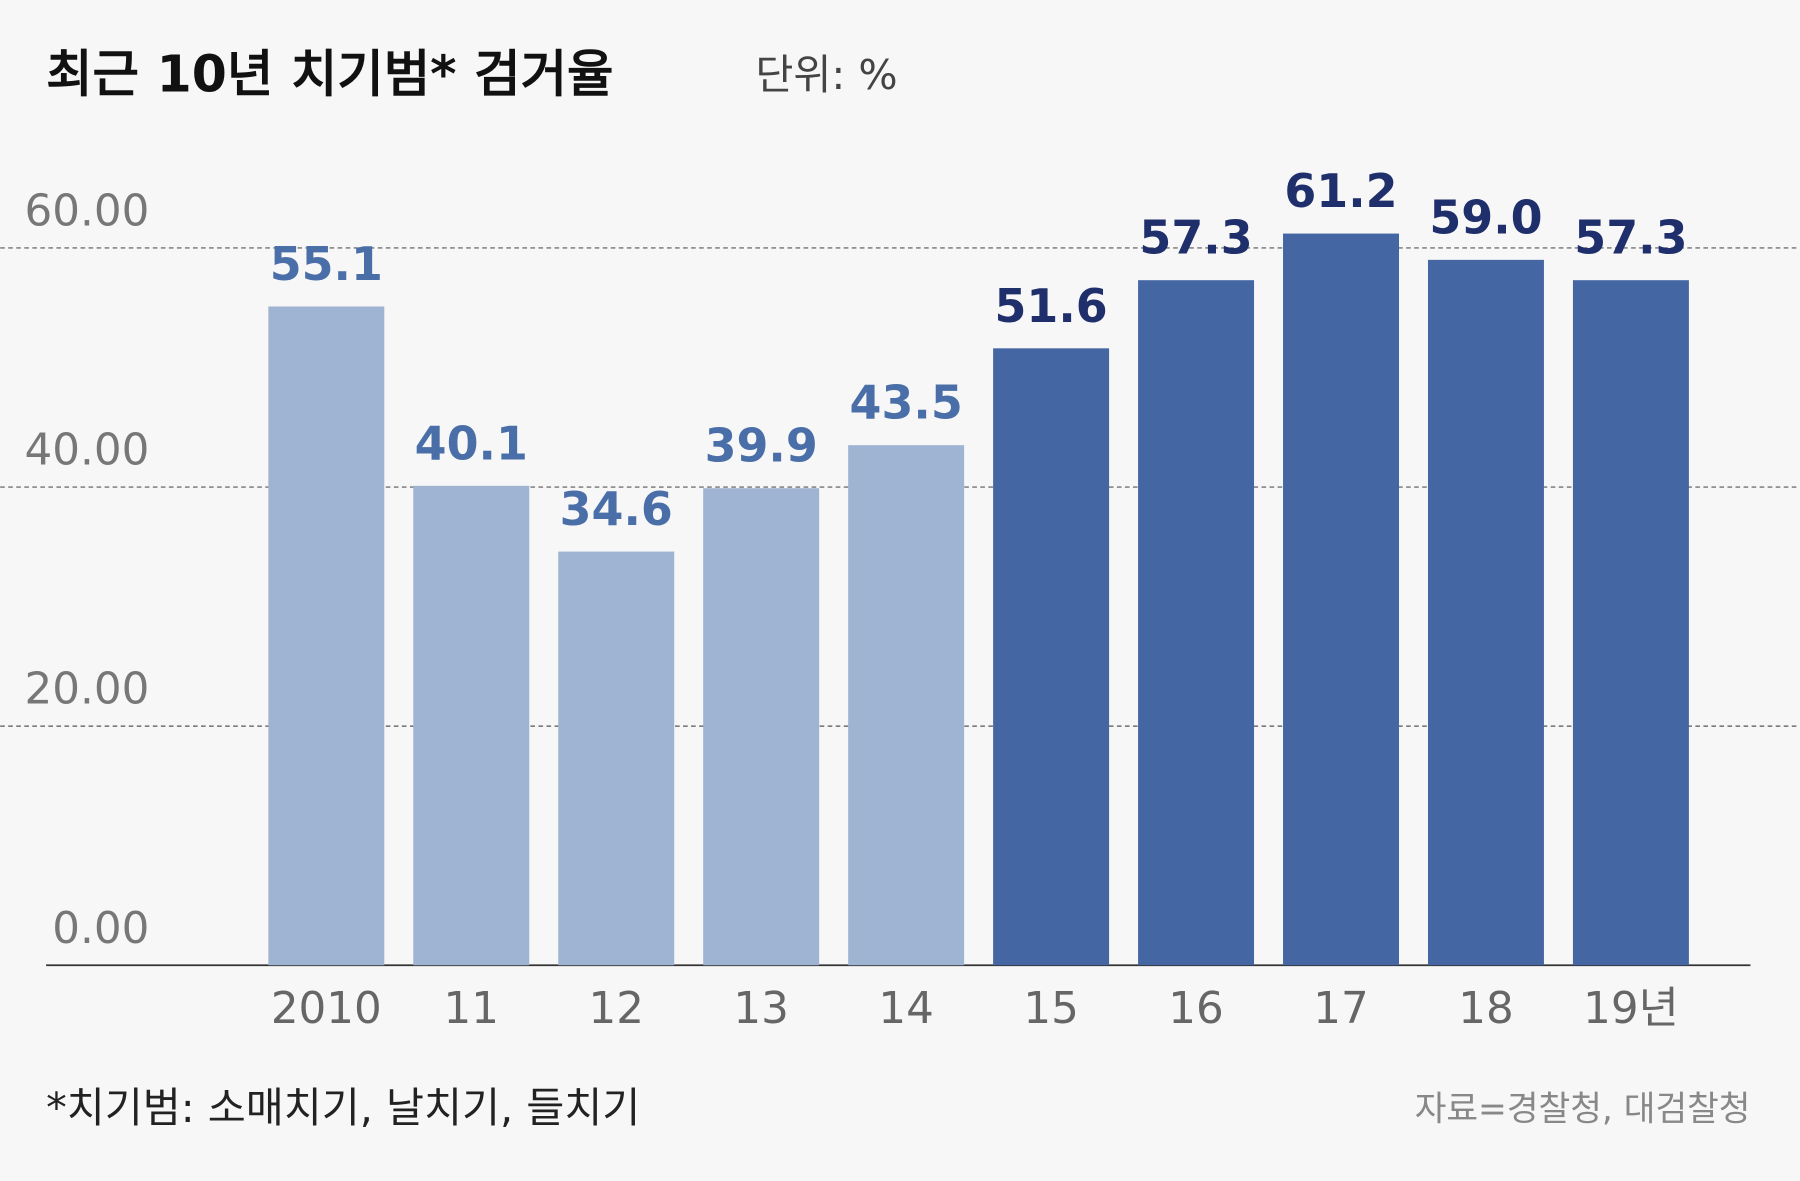 Image resolution: width=1800 pixels, height=1181 pixels. Describe the element at coordinates (826, 75) in the screenshot. I see `chart-subtitle: 단위: %` at that location.